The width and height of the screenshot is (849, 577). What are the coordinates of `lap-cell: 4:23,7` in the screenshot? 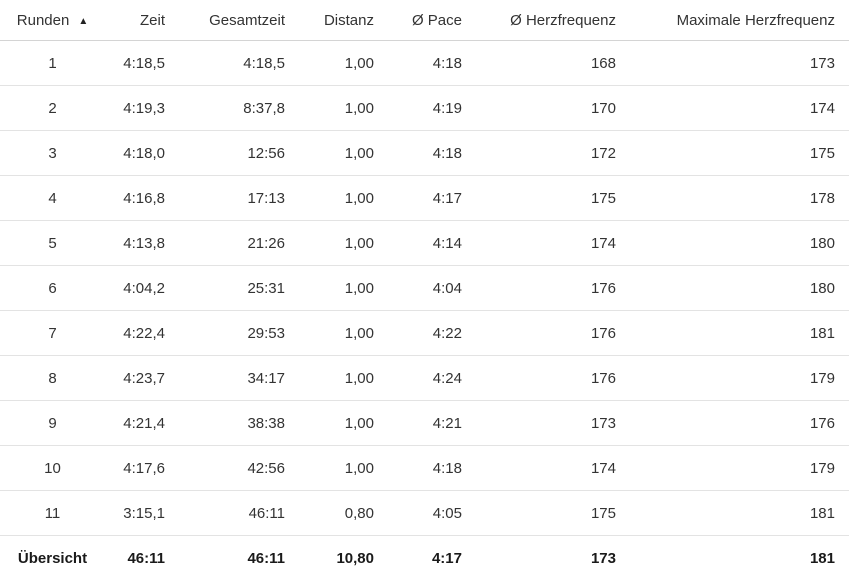 It's located at (135, 378).